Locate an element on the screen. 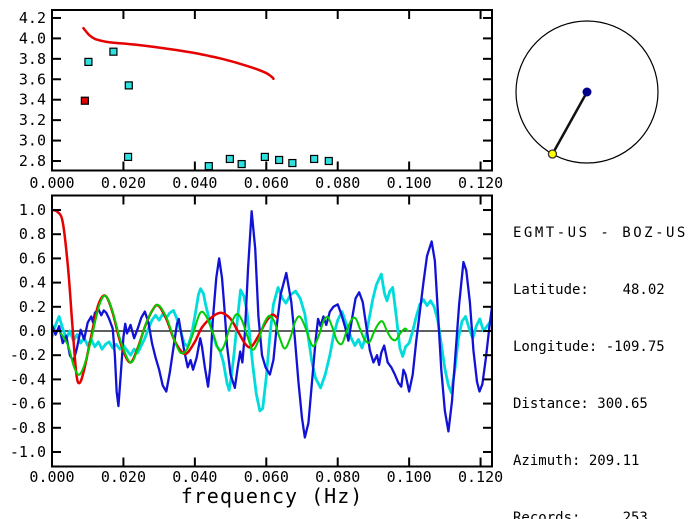 Image resolution: width=698 pixels, height=519 pixels. measured-velocity-points is located at coordinates (208, 109).